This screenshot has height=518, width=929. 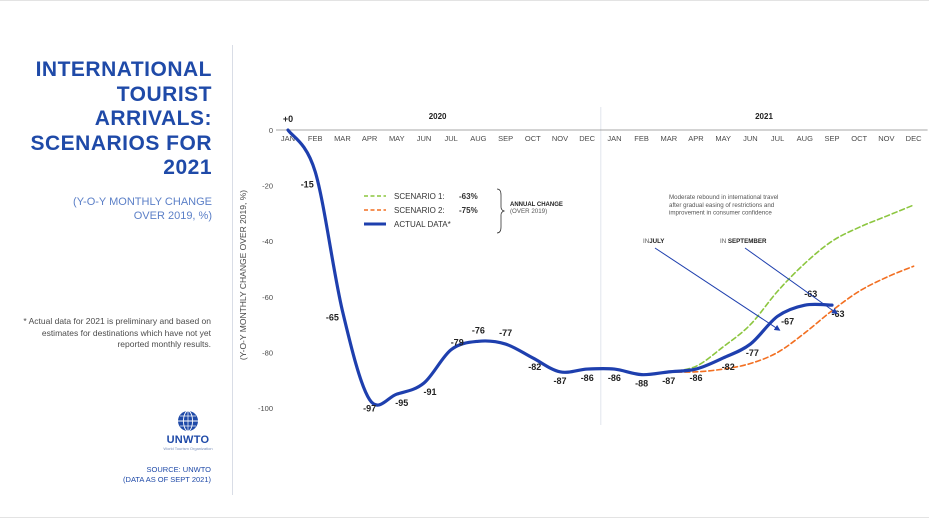 I want to click on year-label-2021: 2021, so click(x=764, y=116).